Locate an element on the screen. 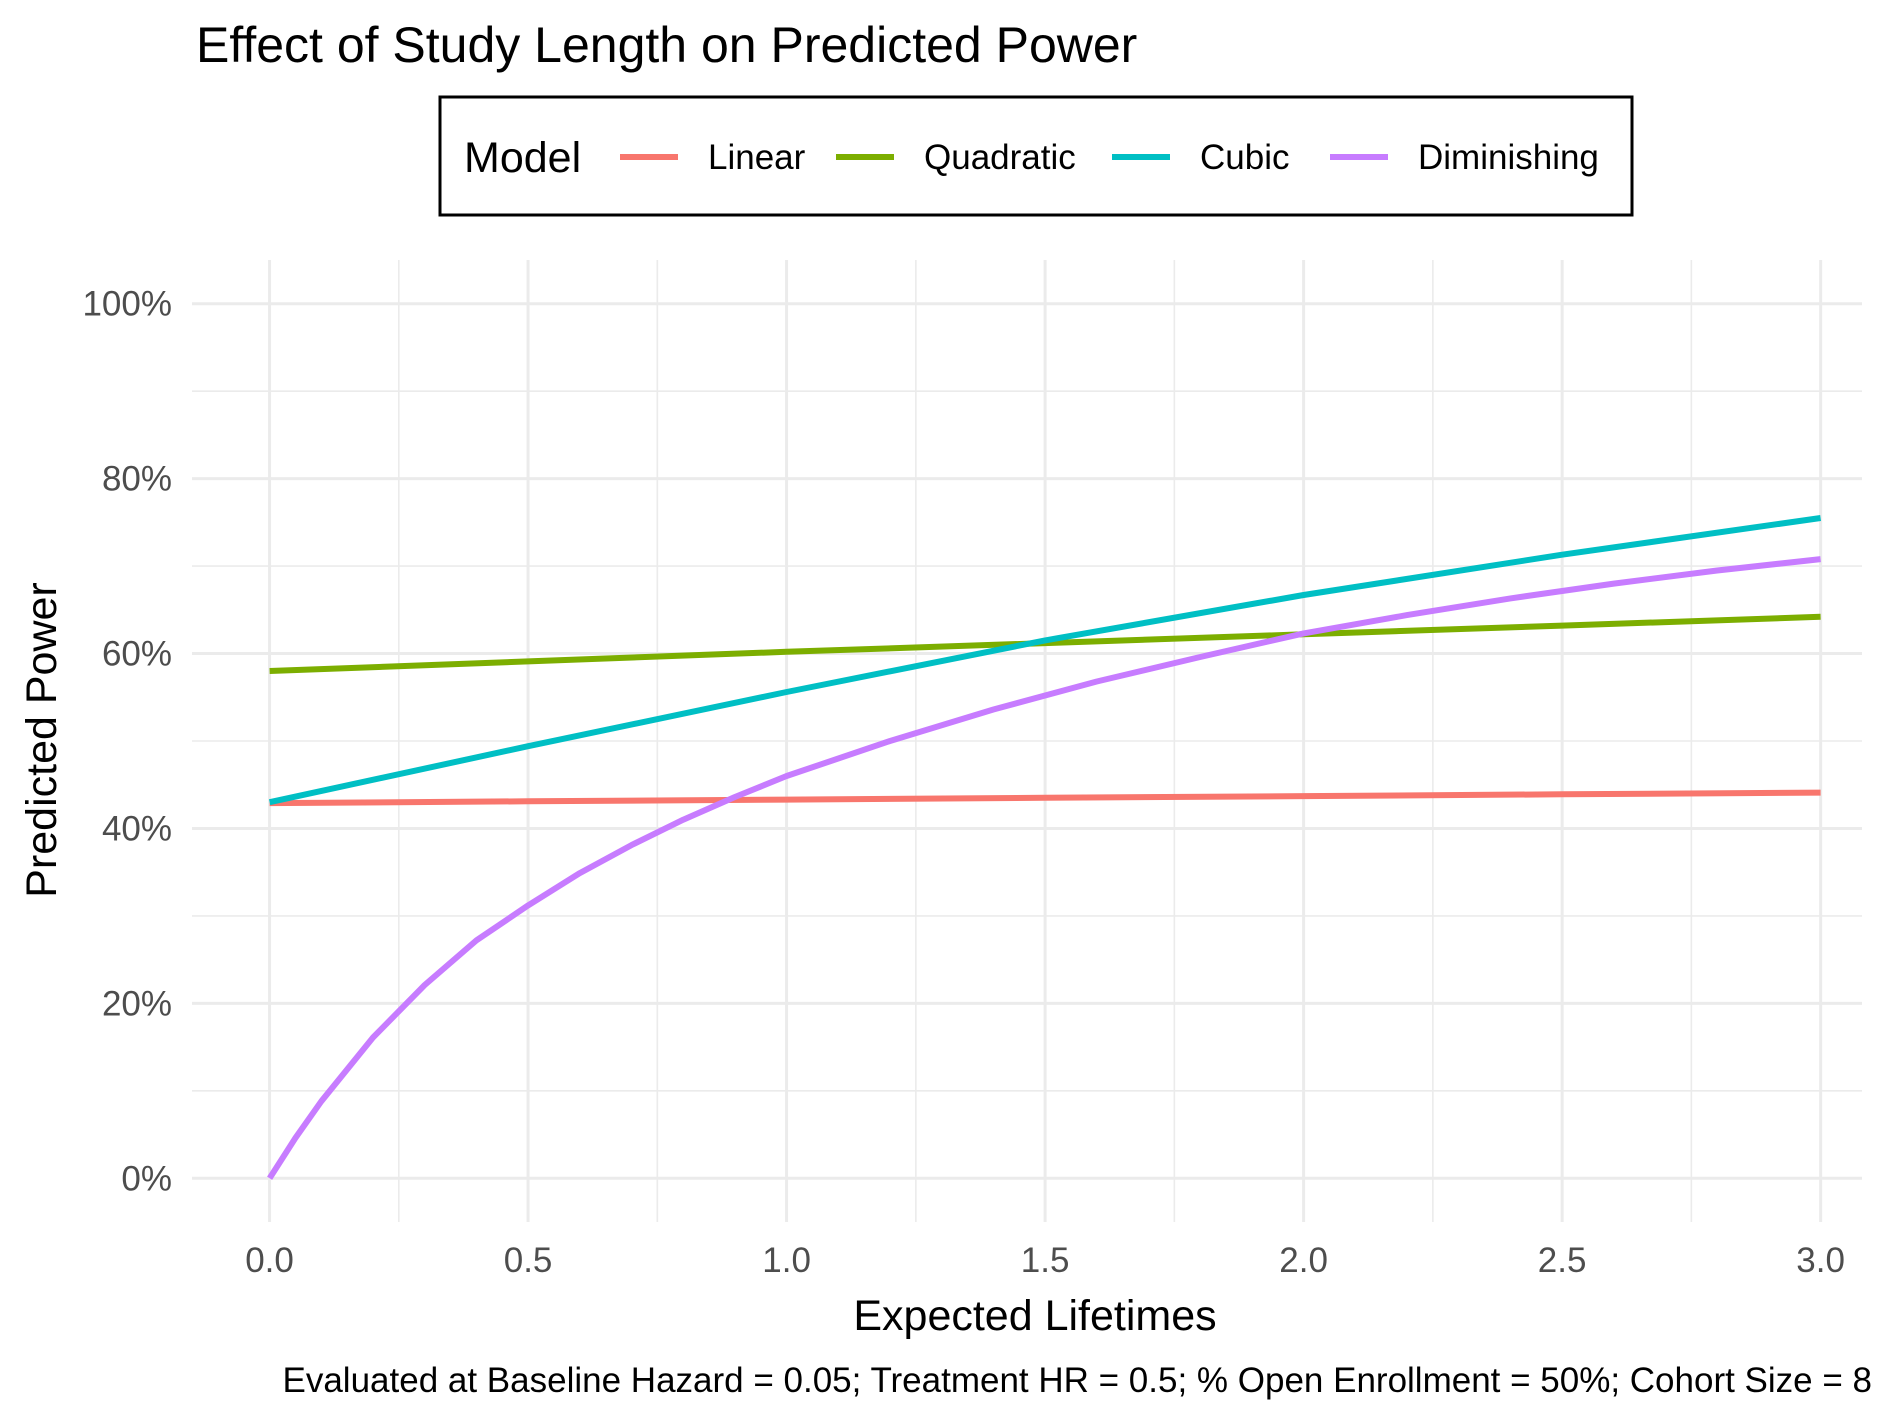  legend-label-quadratic: Quadratic is located at coordinates (1000, 157).